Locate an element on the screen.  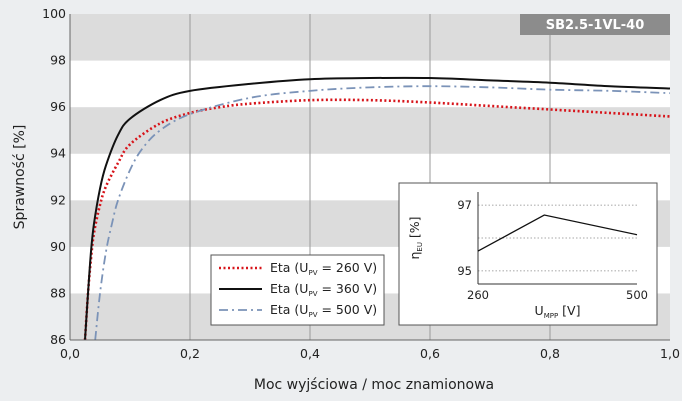
x-tick-label: 0,6 is located at coordinates (430, 353).